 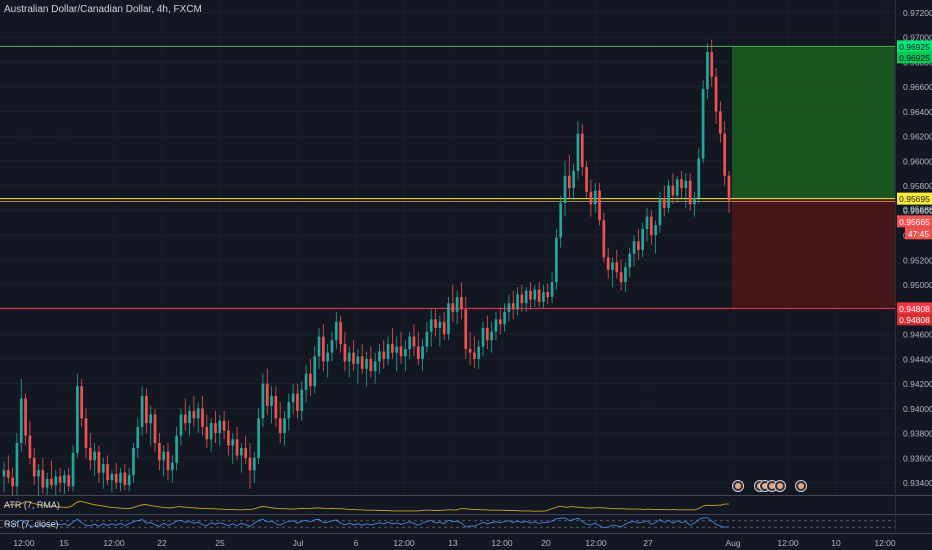 What do you see at coordinates (917, 335) in the screenshot?
I see `price-tick-label: 0.94600` at bounding box center [917, 335].